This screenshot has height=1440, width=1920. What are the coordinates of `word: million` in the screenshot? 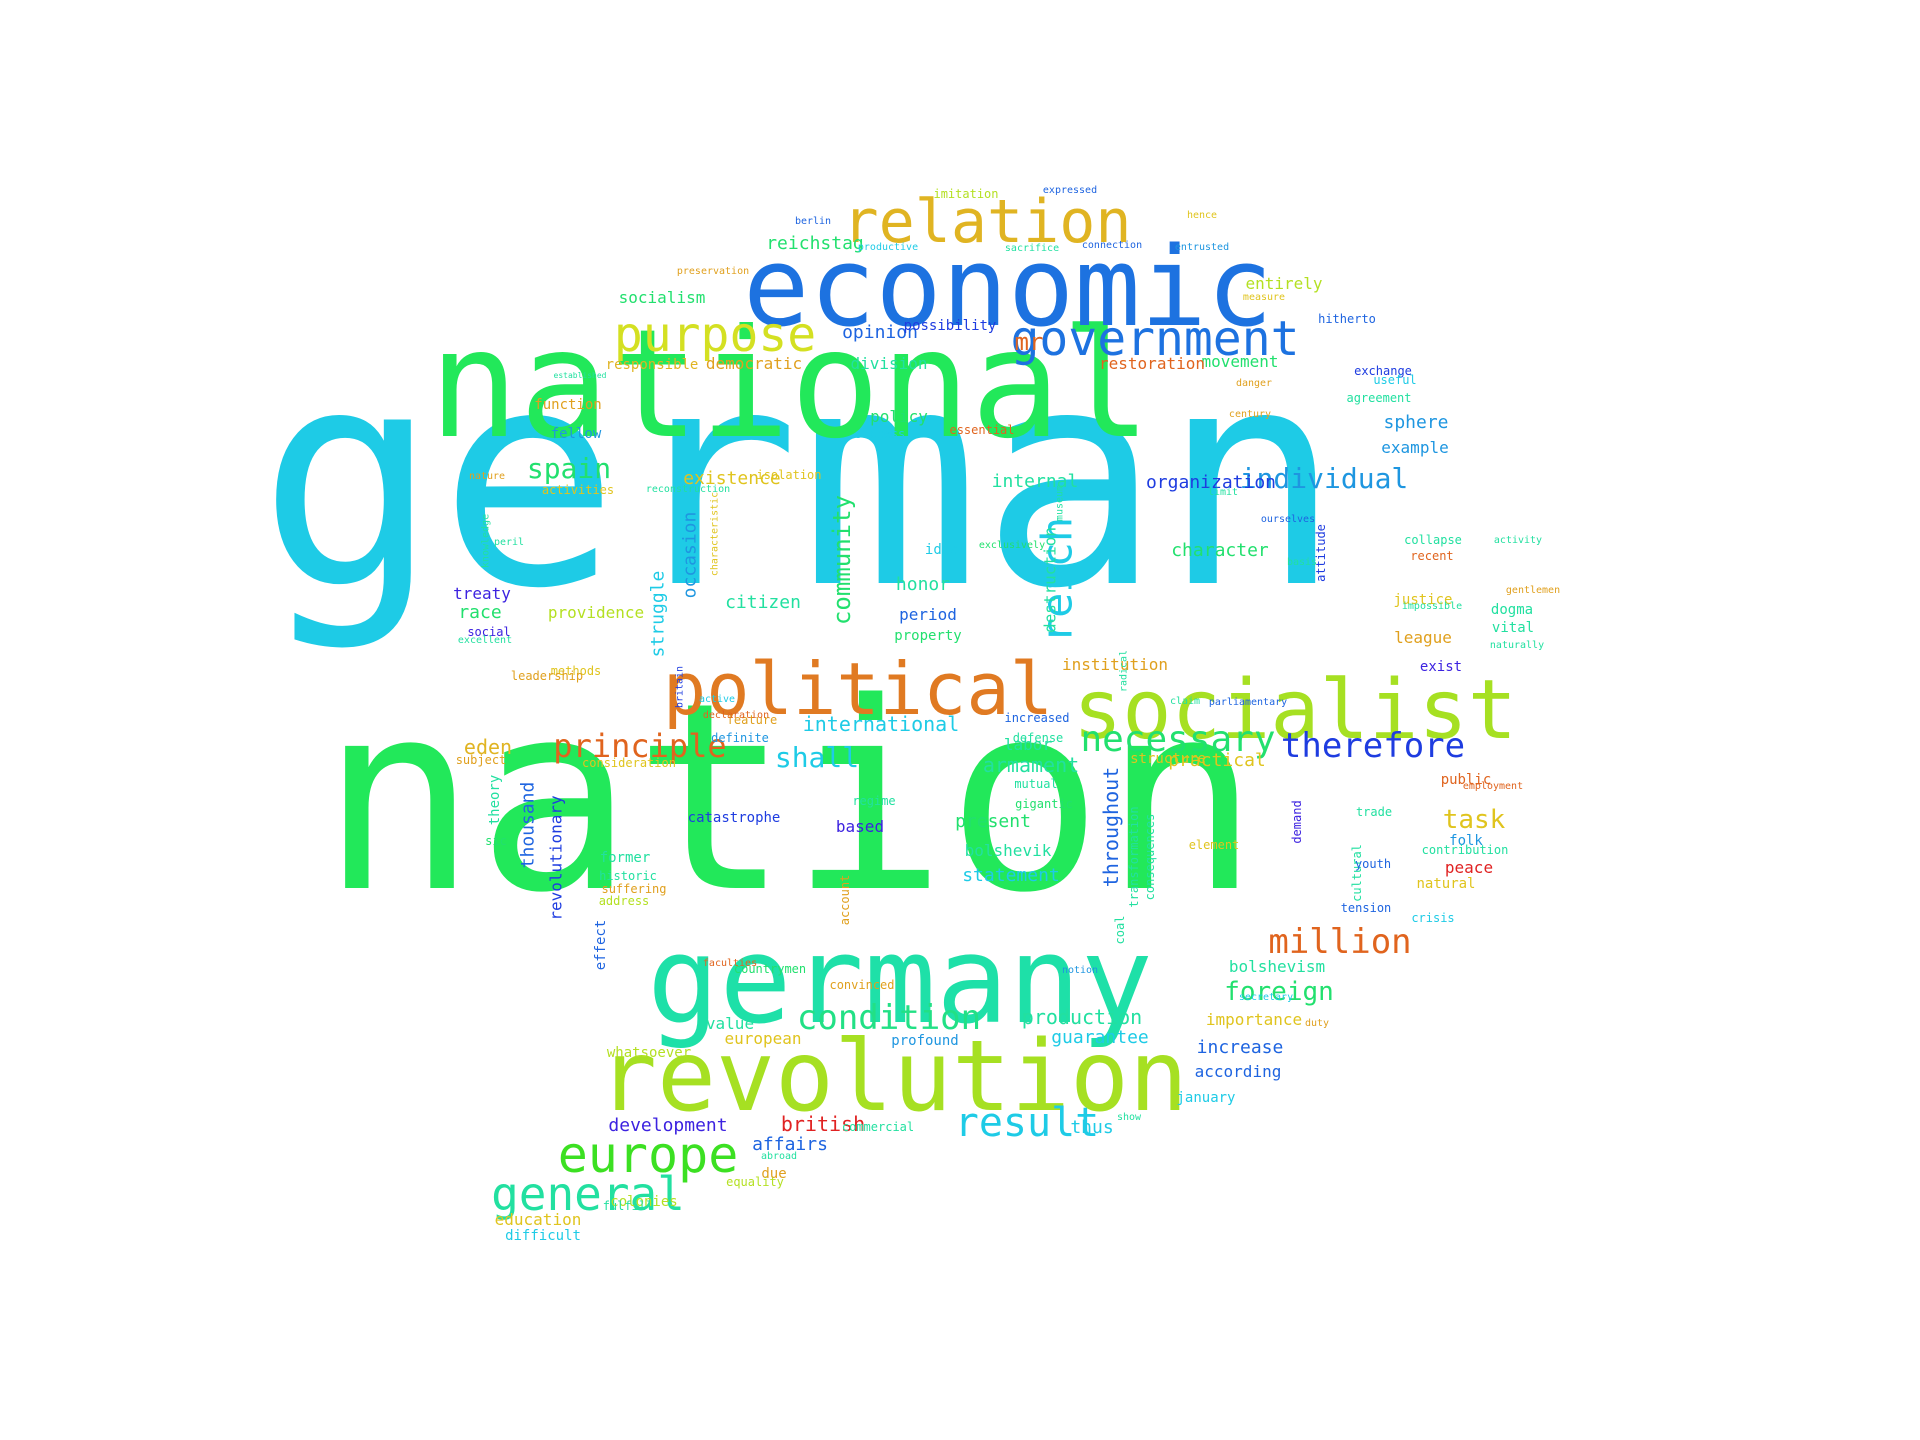 It's located at (1339, 942).